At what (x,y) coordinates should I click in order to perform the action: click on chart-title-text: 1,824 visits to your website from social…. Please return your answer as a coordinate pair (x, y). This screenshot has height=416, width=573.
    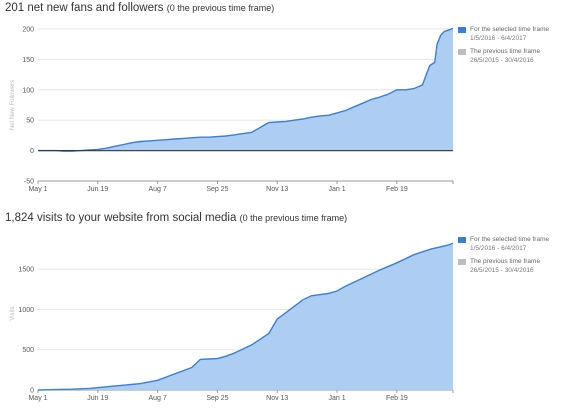
    Looking at the image, I should click on (121, 218).